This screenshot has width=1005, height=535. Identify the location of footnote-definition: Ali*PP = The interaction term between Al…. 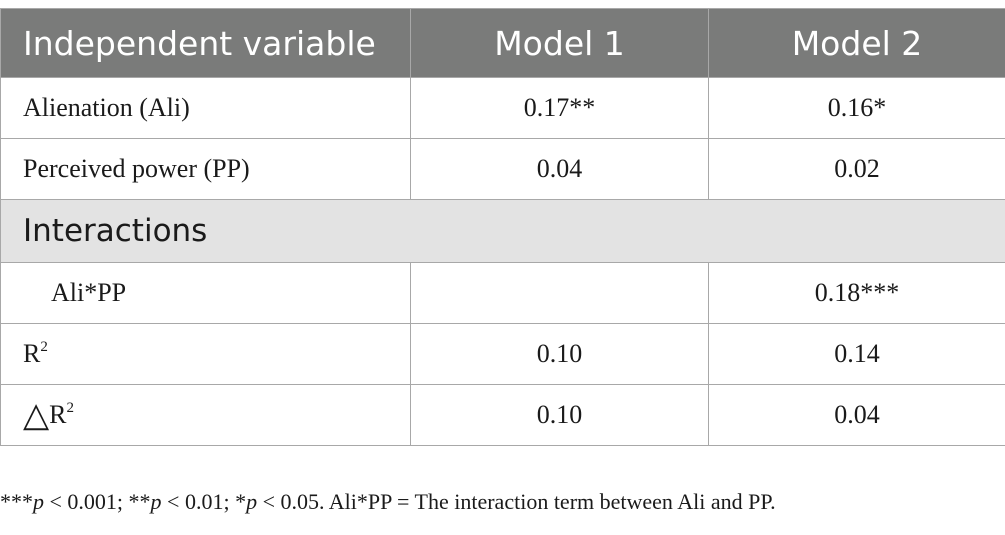
(552, 501).